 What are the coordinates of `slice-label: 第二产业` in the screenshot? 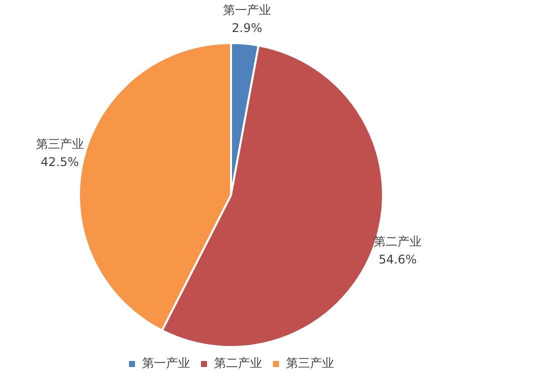 It's located at (398, 241).